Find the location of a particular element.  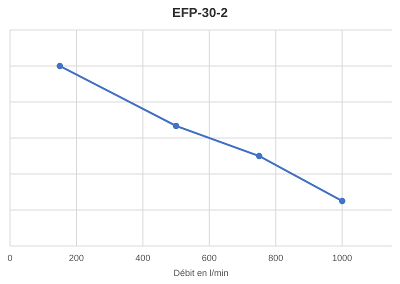

x-axis-title: Débit en l/min is located at coordinates (201, 273).